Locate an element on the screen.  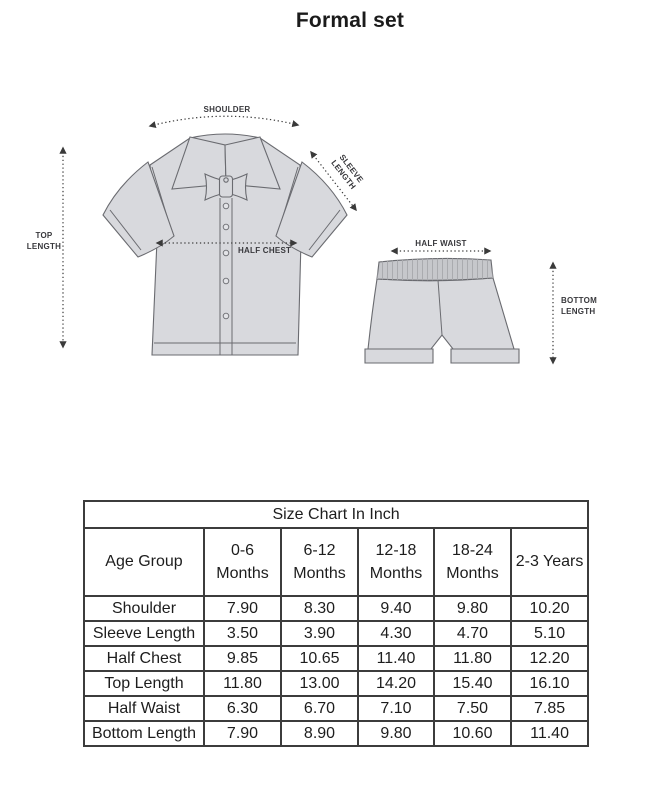
column-header: 0-6 Months is located at coordinates (242, 562).